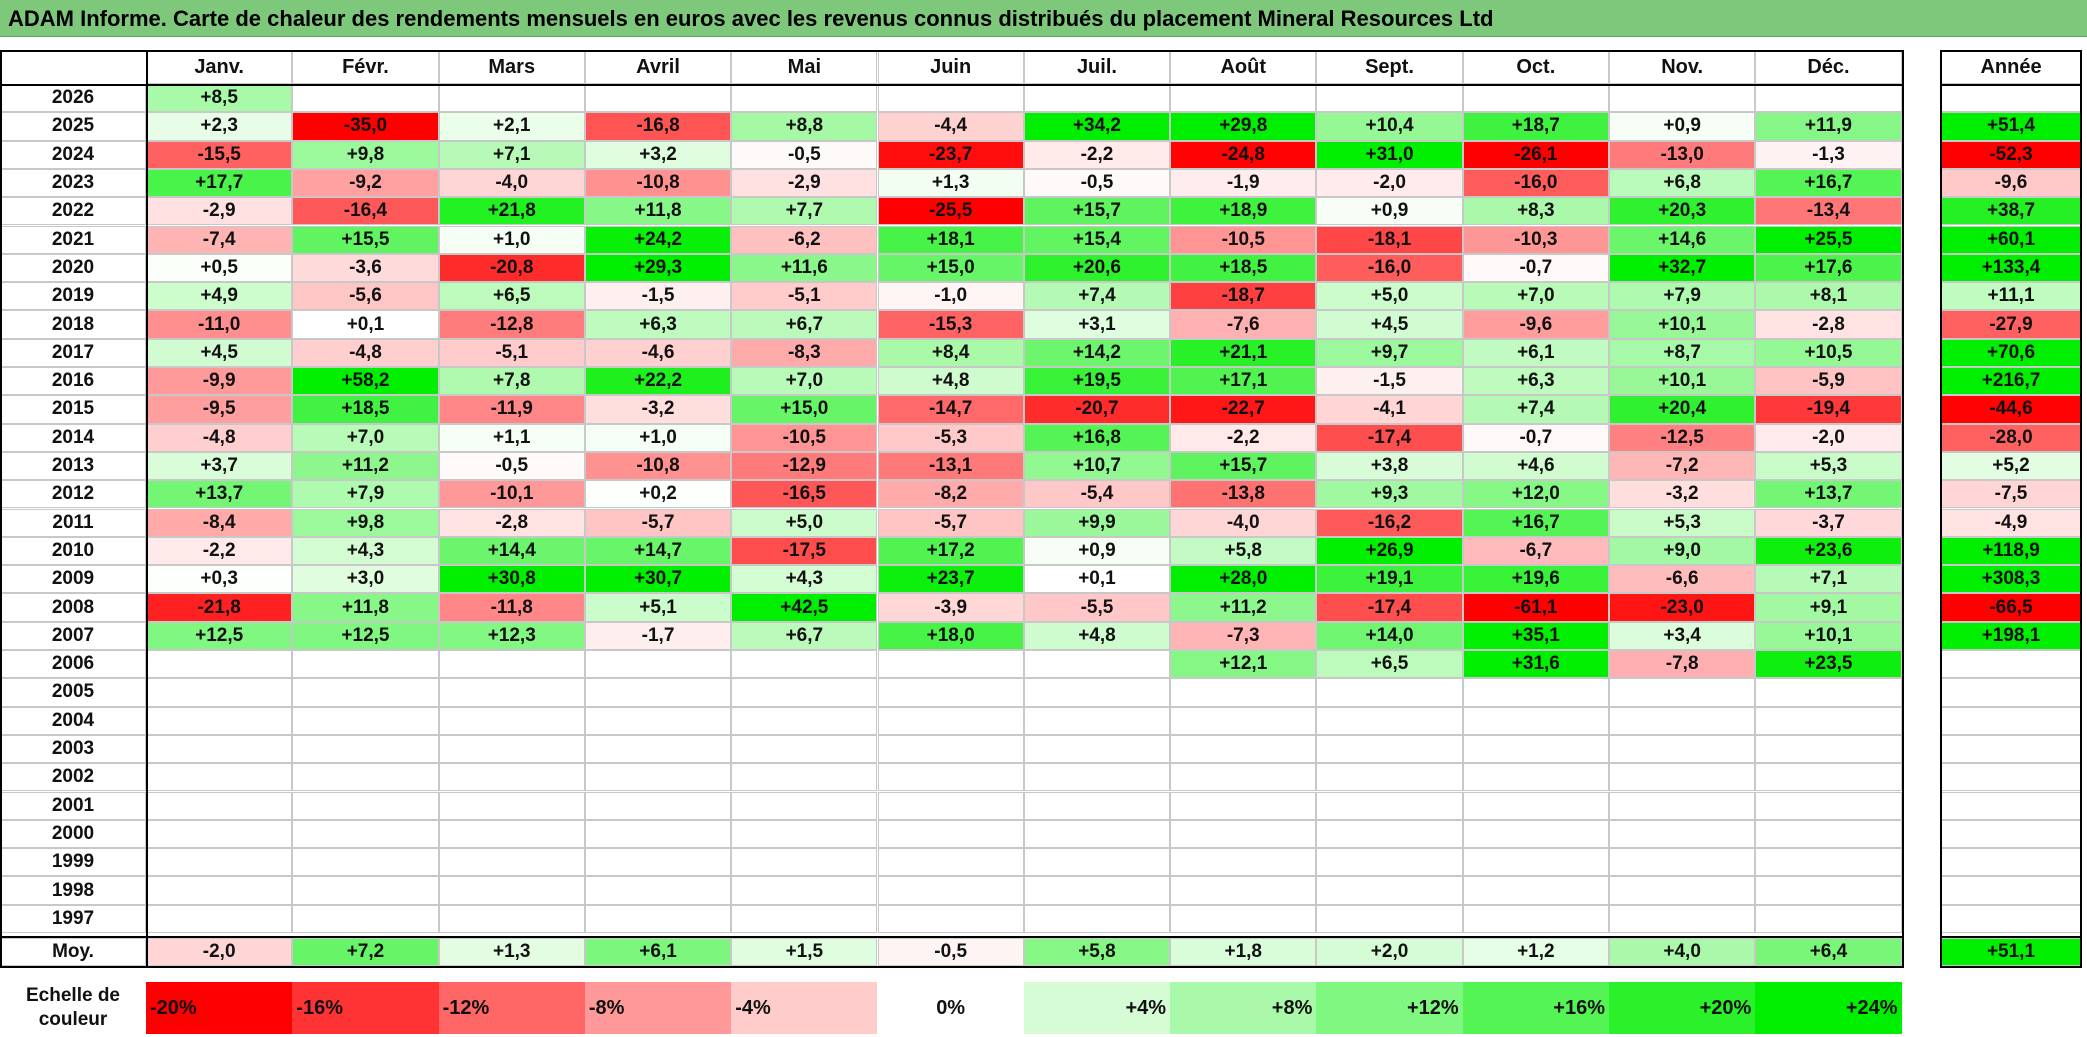 Image resolution: width=2087 pixels, height=1037 pixels. What do you see at coordinates (1389, 409) in the screenshot?
I see `heatmap-cell: -4,1` at bounding box center [1389, 409].